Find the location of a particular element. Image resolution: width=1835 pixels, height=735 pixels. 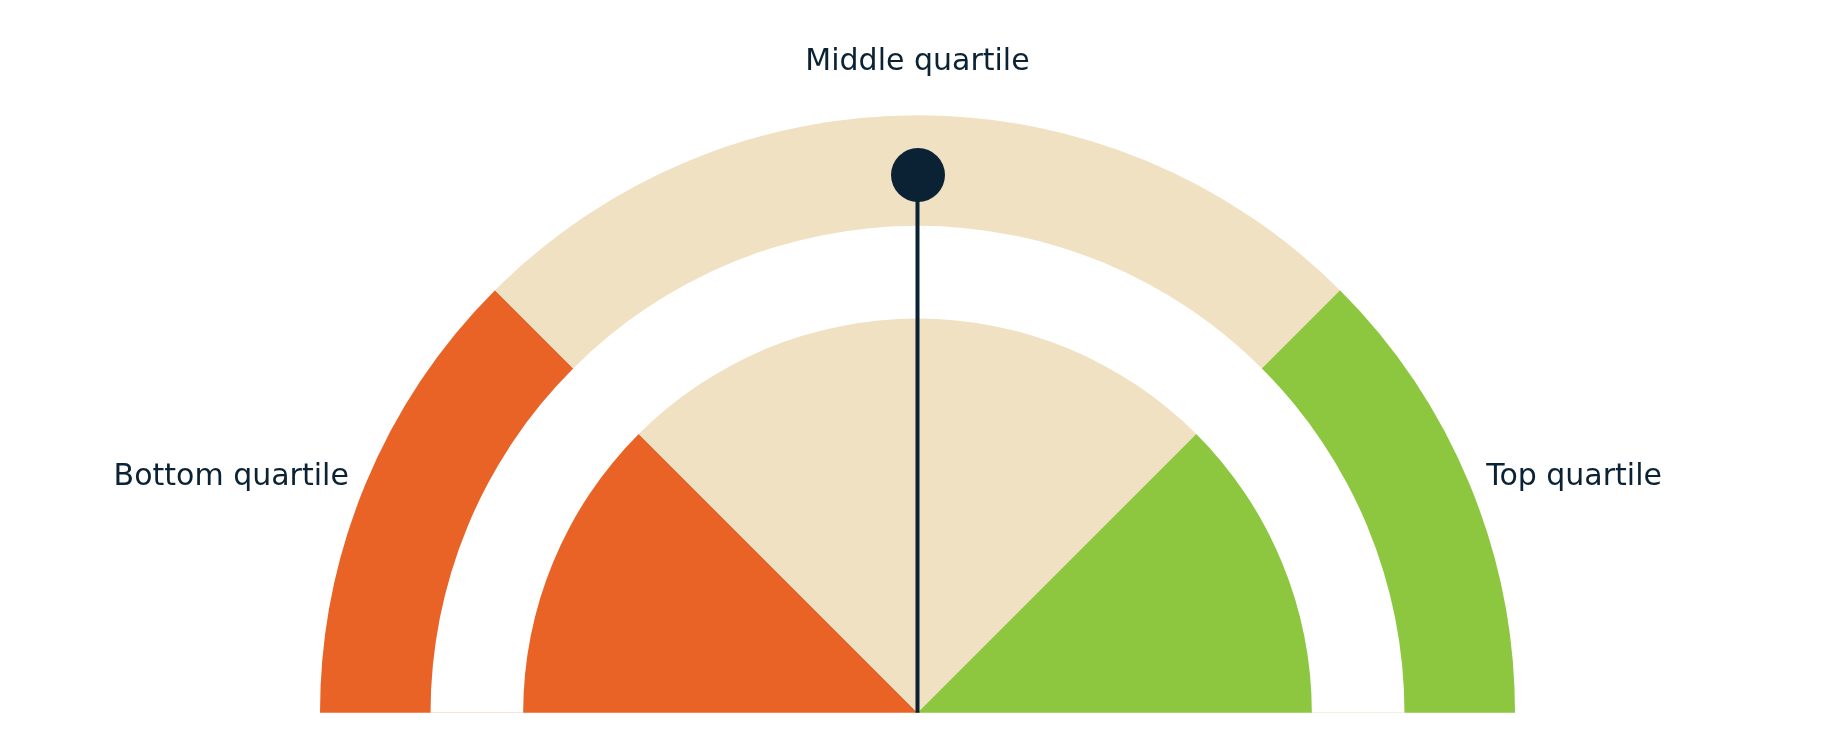

slice-label: Top quartile is located at coordinates (1573, 475).